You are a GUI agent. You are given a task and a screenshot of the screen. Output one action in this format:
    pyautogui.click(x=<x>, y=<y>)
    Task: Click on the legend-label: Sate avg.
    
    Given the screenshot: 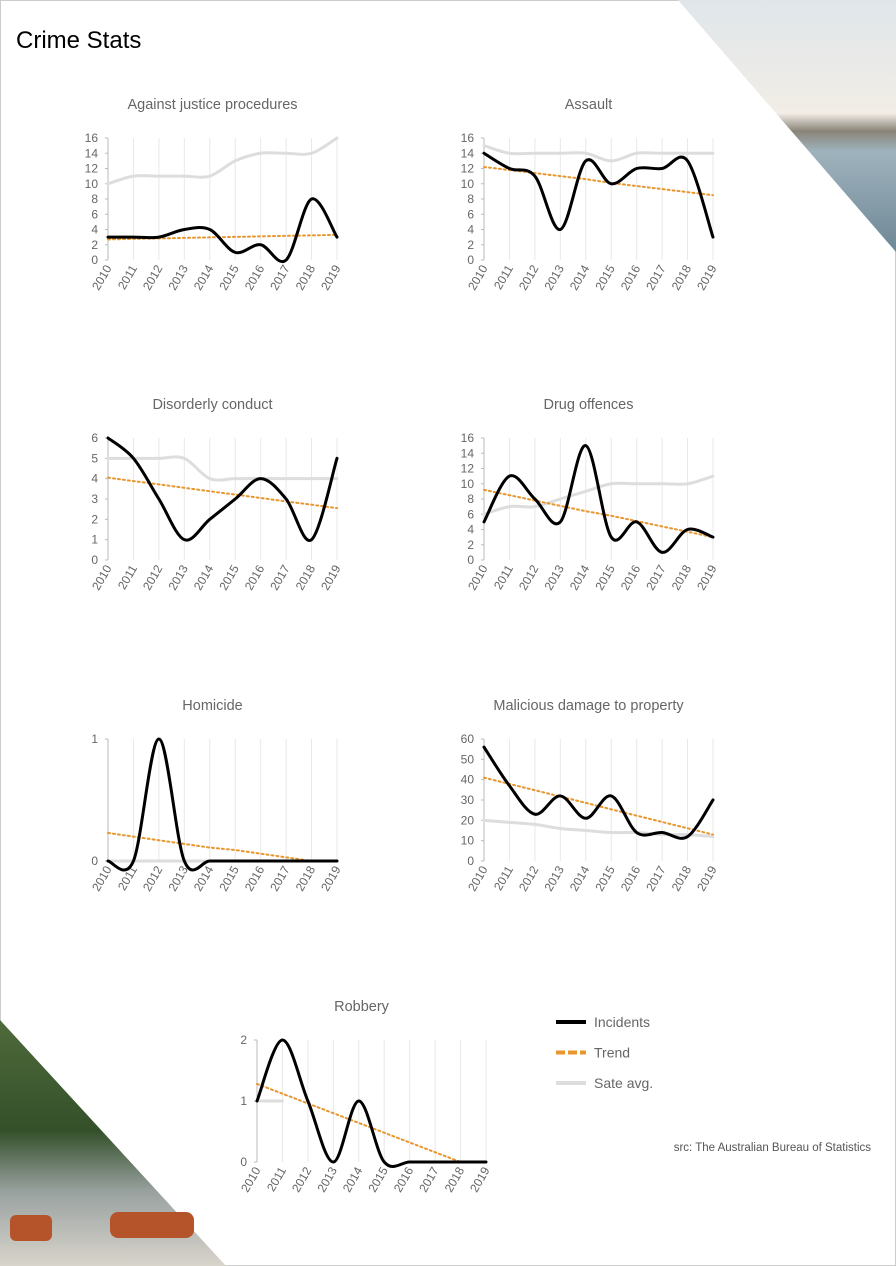 What is the action you would take?
    pyautogui.click(x=623, y=1083)
    